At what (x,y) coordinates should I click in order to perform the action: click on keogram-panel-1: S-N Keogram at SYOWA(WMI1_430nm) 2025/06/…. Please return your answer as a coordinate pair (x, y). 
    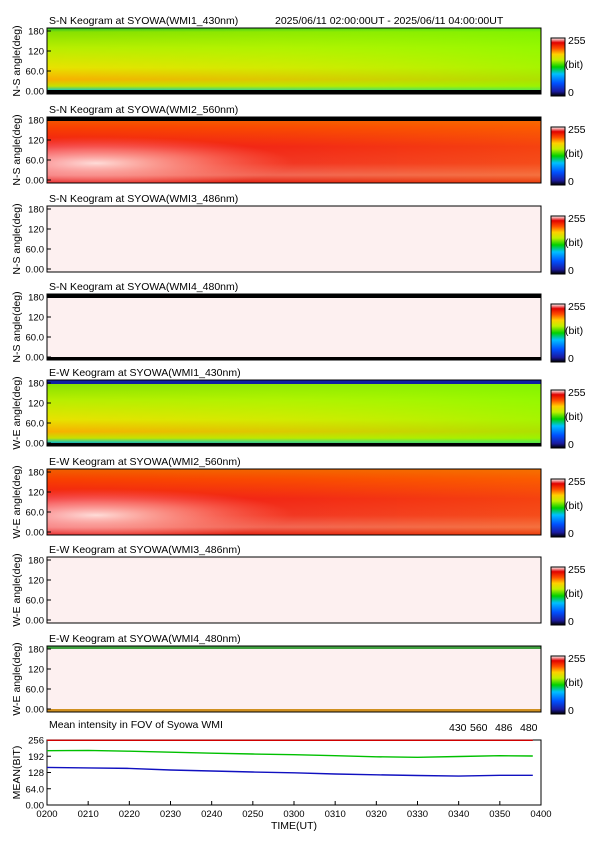
    Looking at the image, I should click on (298, 57).